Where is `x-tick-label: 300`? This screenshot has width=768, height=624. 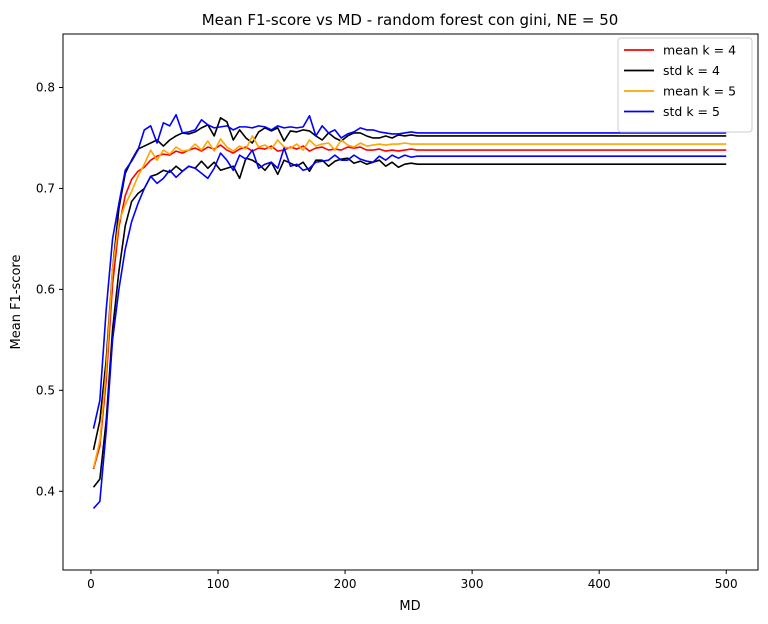
x-tick-label: 300 is located at coordinates (472, 584).